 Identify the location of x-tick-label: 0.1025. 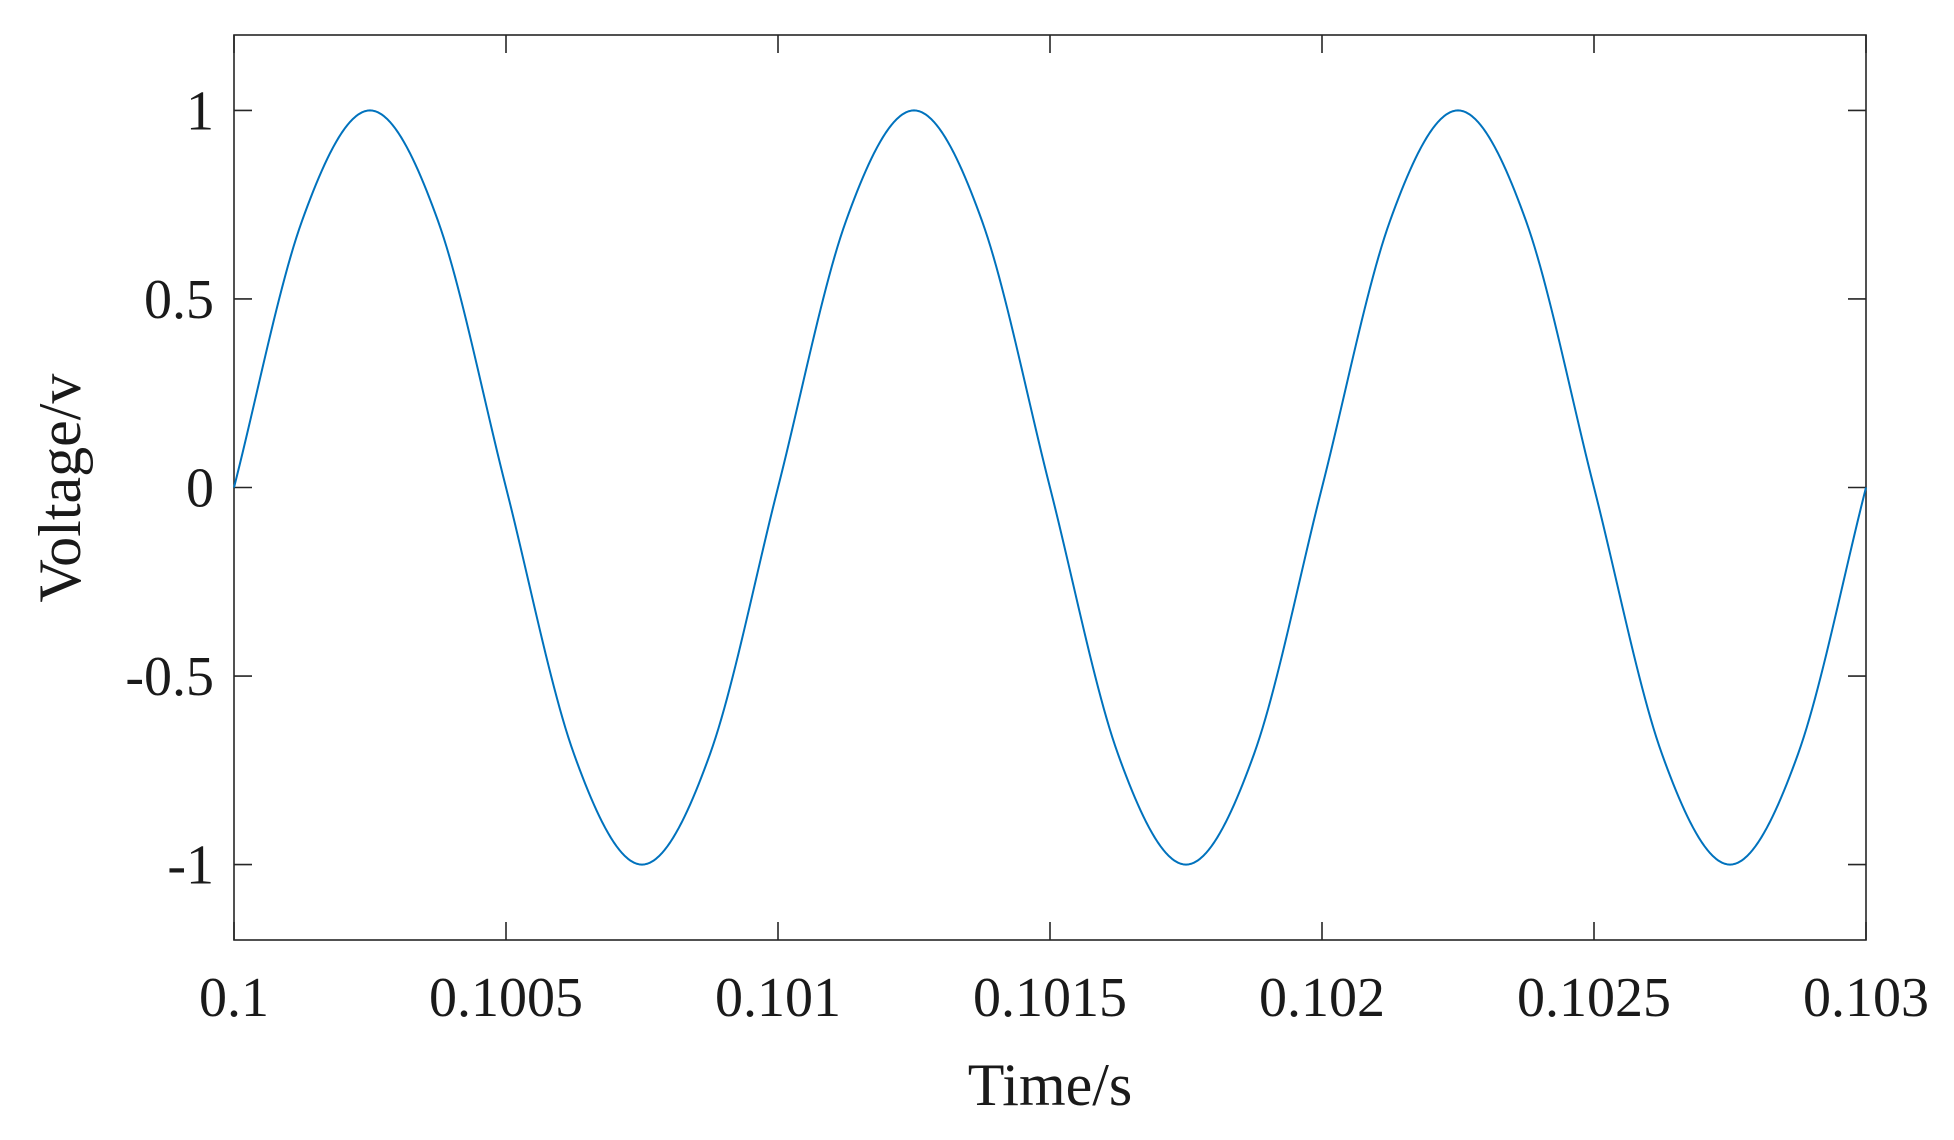
(1594, 998).